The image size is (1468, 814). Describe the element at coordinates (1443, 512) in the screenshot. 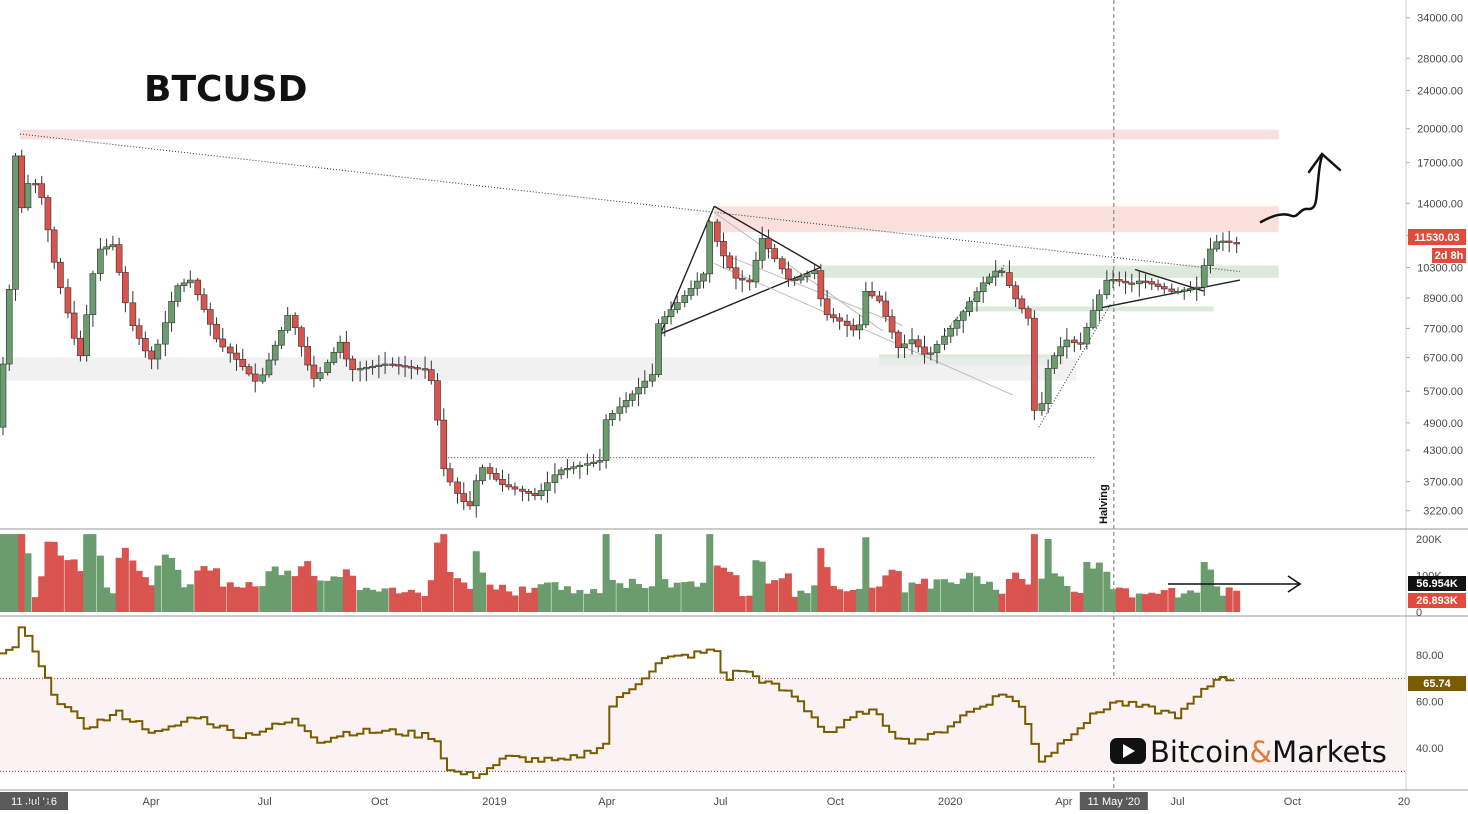

I see `price-tick-label: 3220.00` at that location.